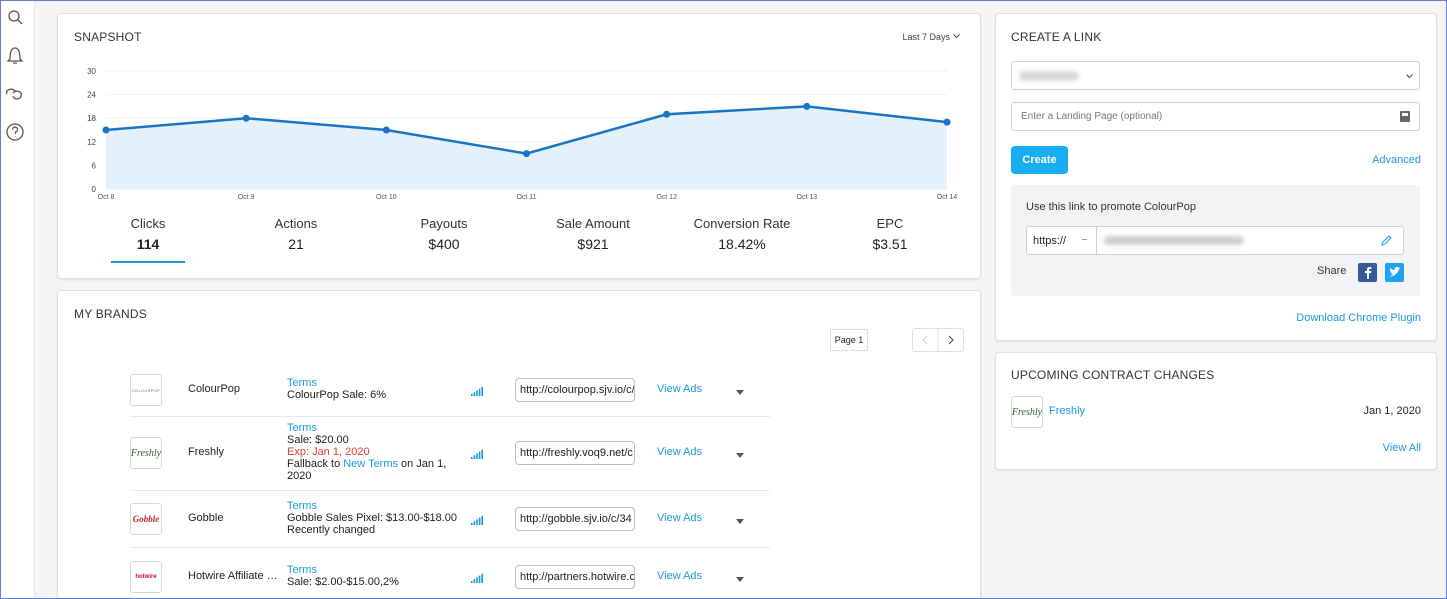 The height and width of the screenshot is (599, 1447). What do you see at coordinates (371, 464) in the screenshot?
I see `fallback-link: New Terms` at bounding box center [371, 464].